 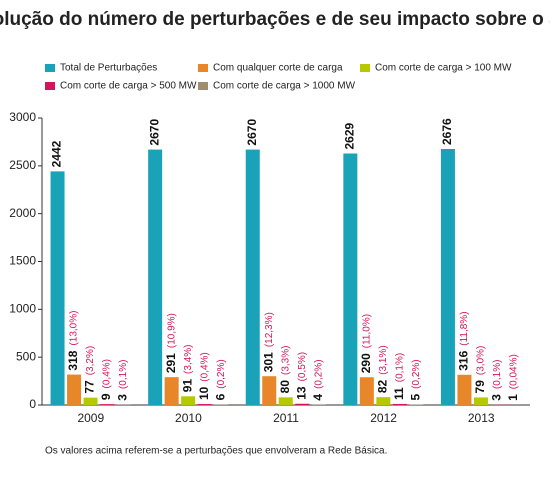 I want to click on x-tick-label: 2012, so click(x=383, y=418).